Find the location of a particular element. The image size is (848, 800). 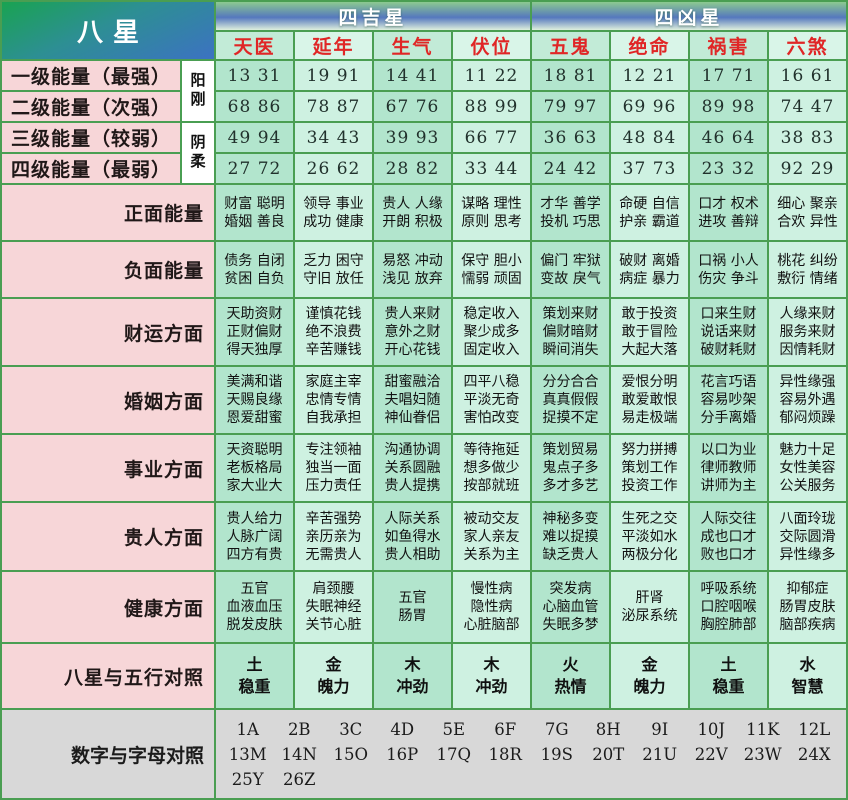

aspect-line: 真真假假 is located at coordinates (570, 400).